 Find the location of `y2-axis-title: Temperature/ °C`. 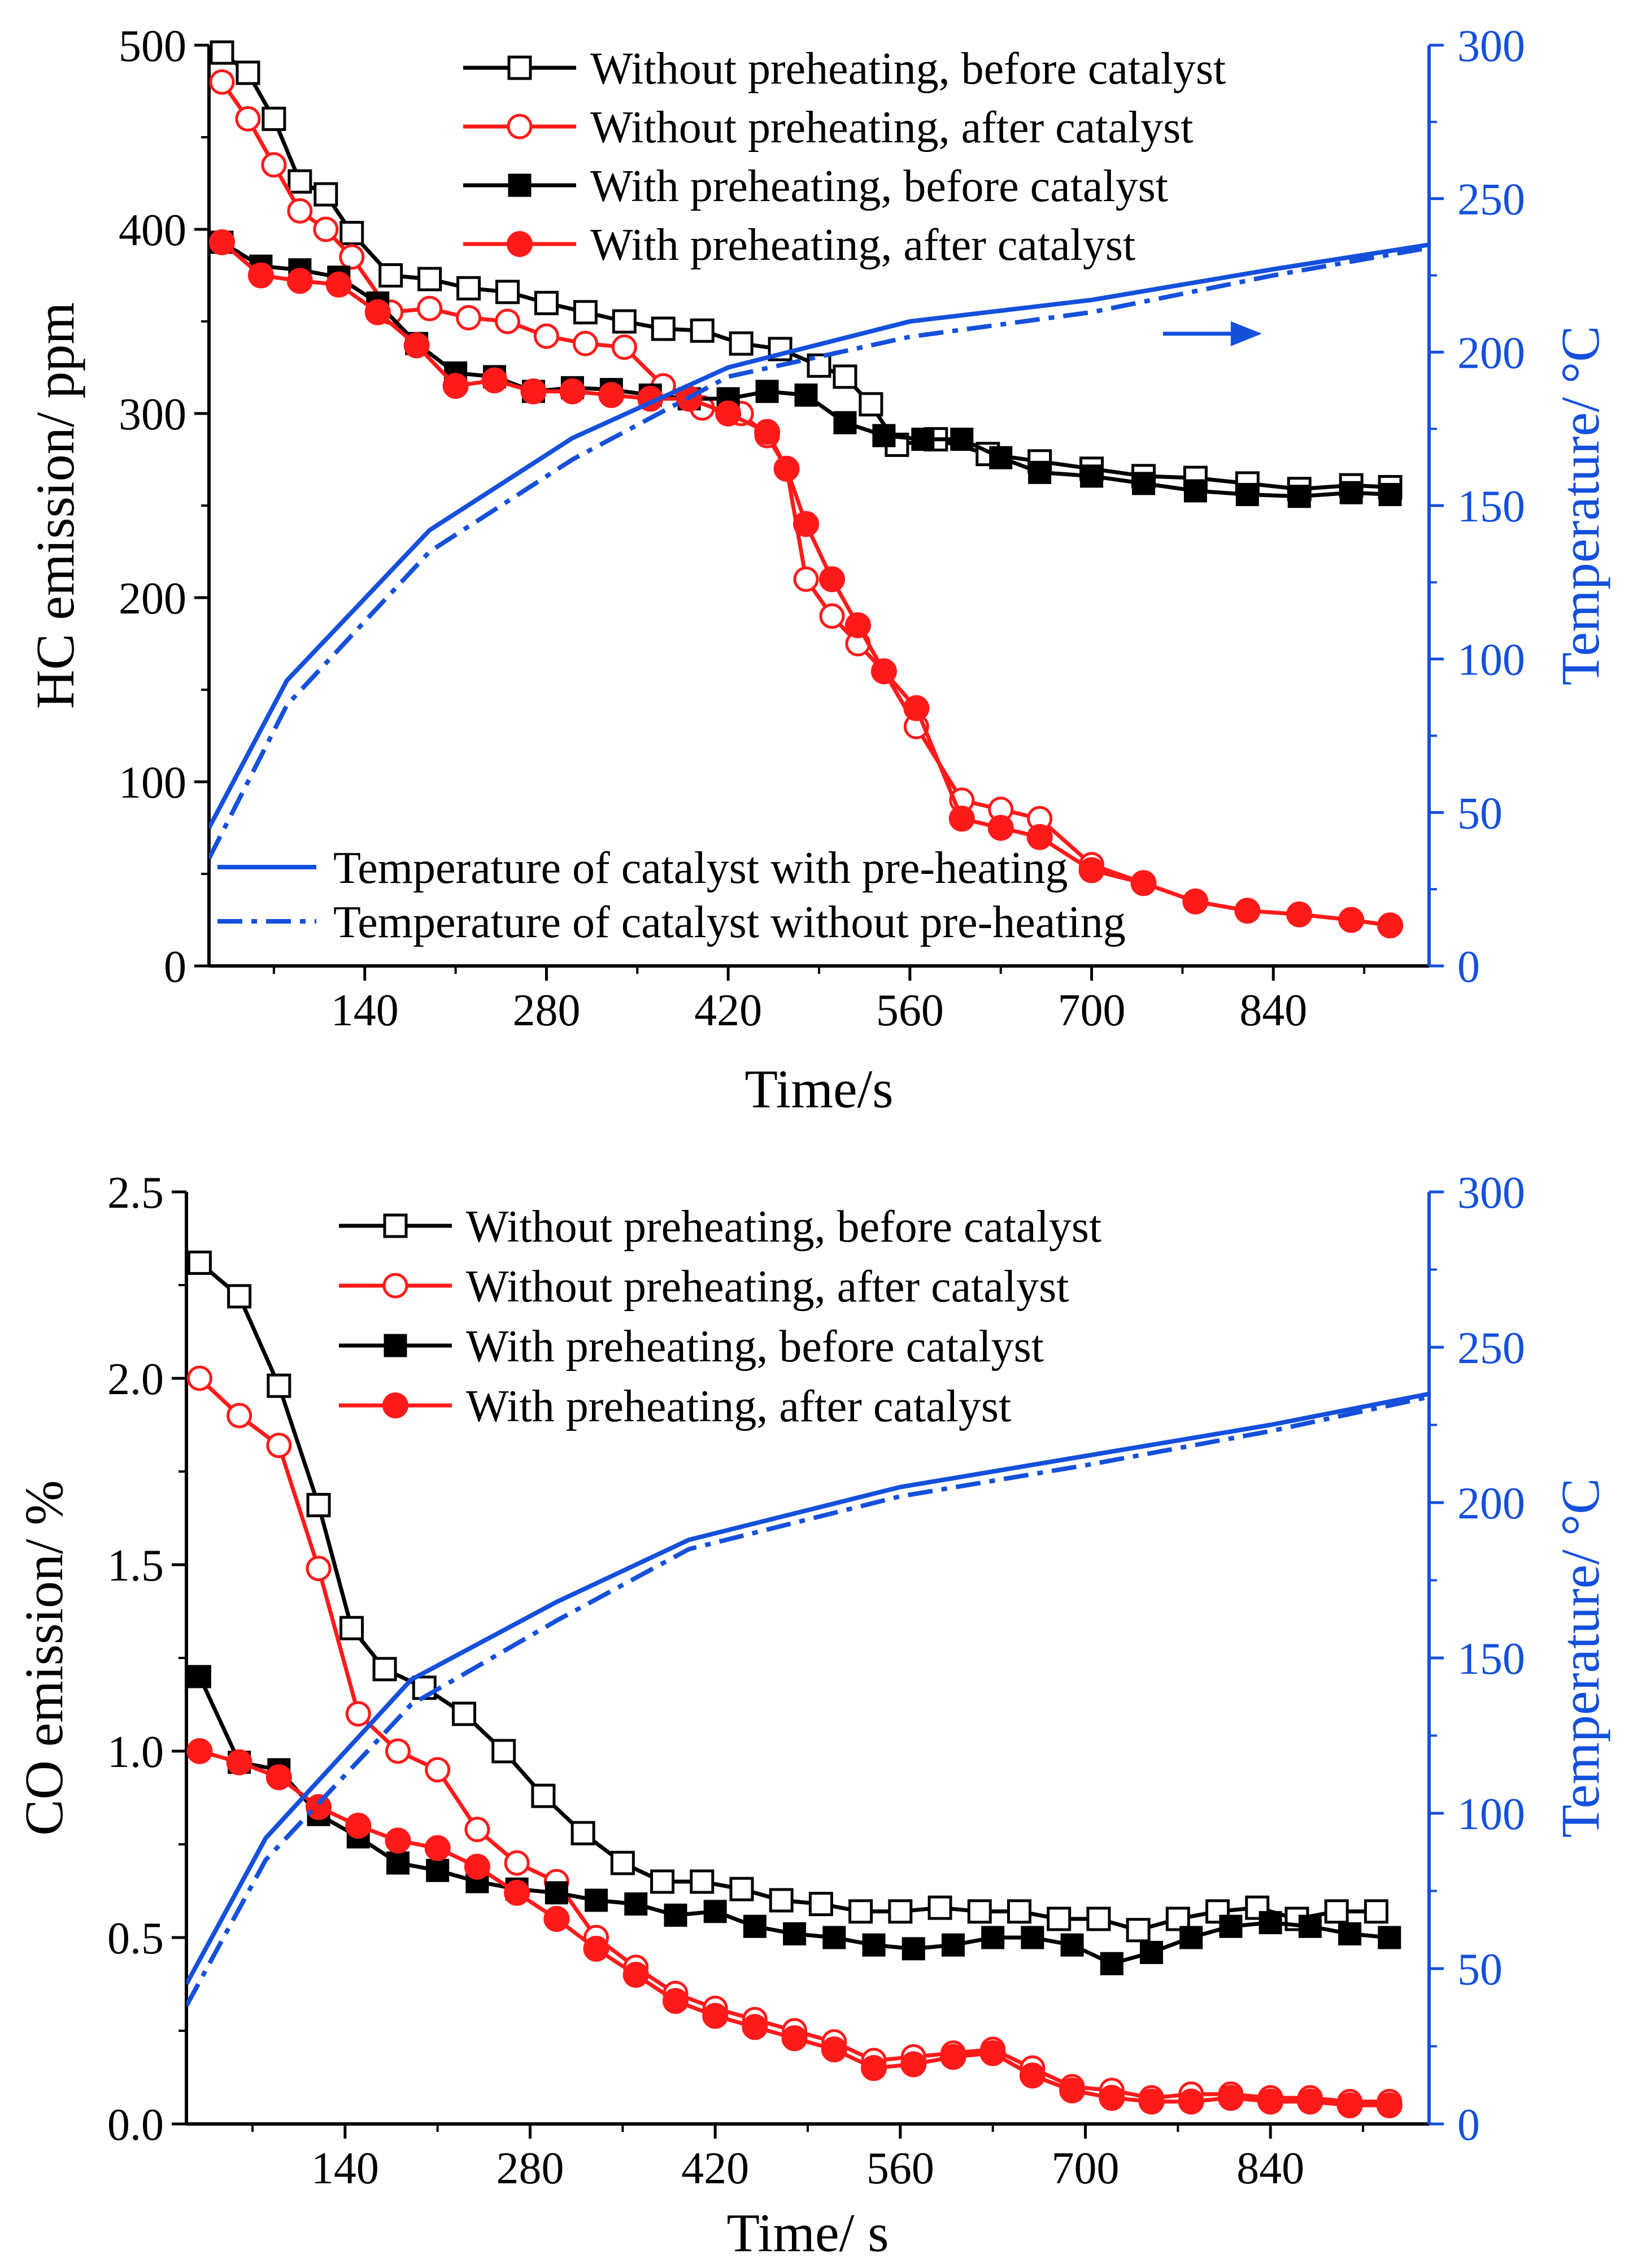

y2-axis-title: Temperature/ °C is located at coordinates (1580, 506).